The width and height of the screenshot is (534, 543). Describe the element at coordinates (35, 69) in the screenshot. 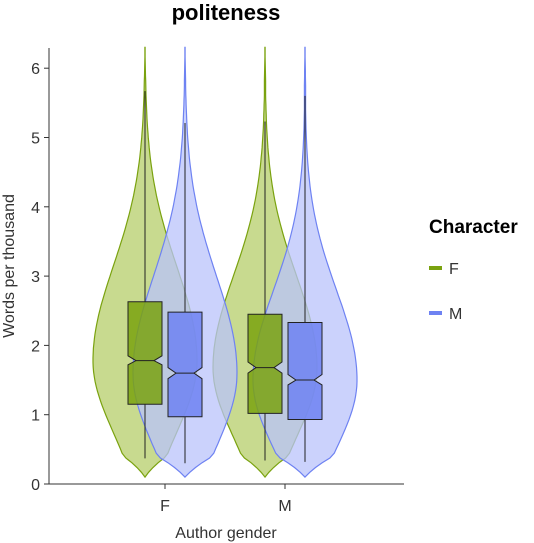

I see `y-tick-label: 6` at that location.